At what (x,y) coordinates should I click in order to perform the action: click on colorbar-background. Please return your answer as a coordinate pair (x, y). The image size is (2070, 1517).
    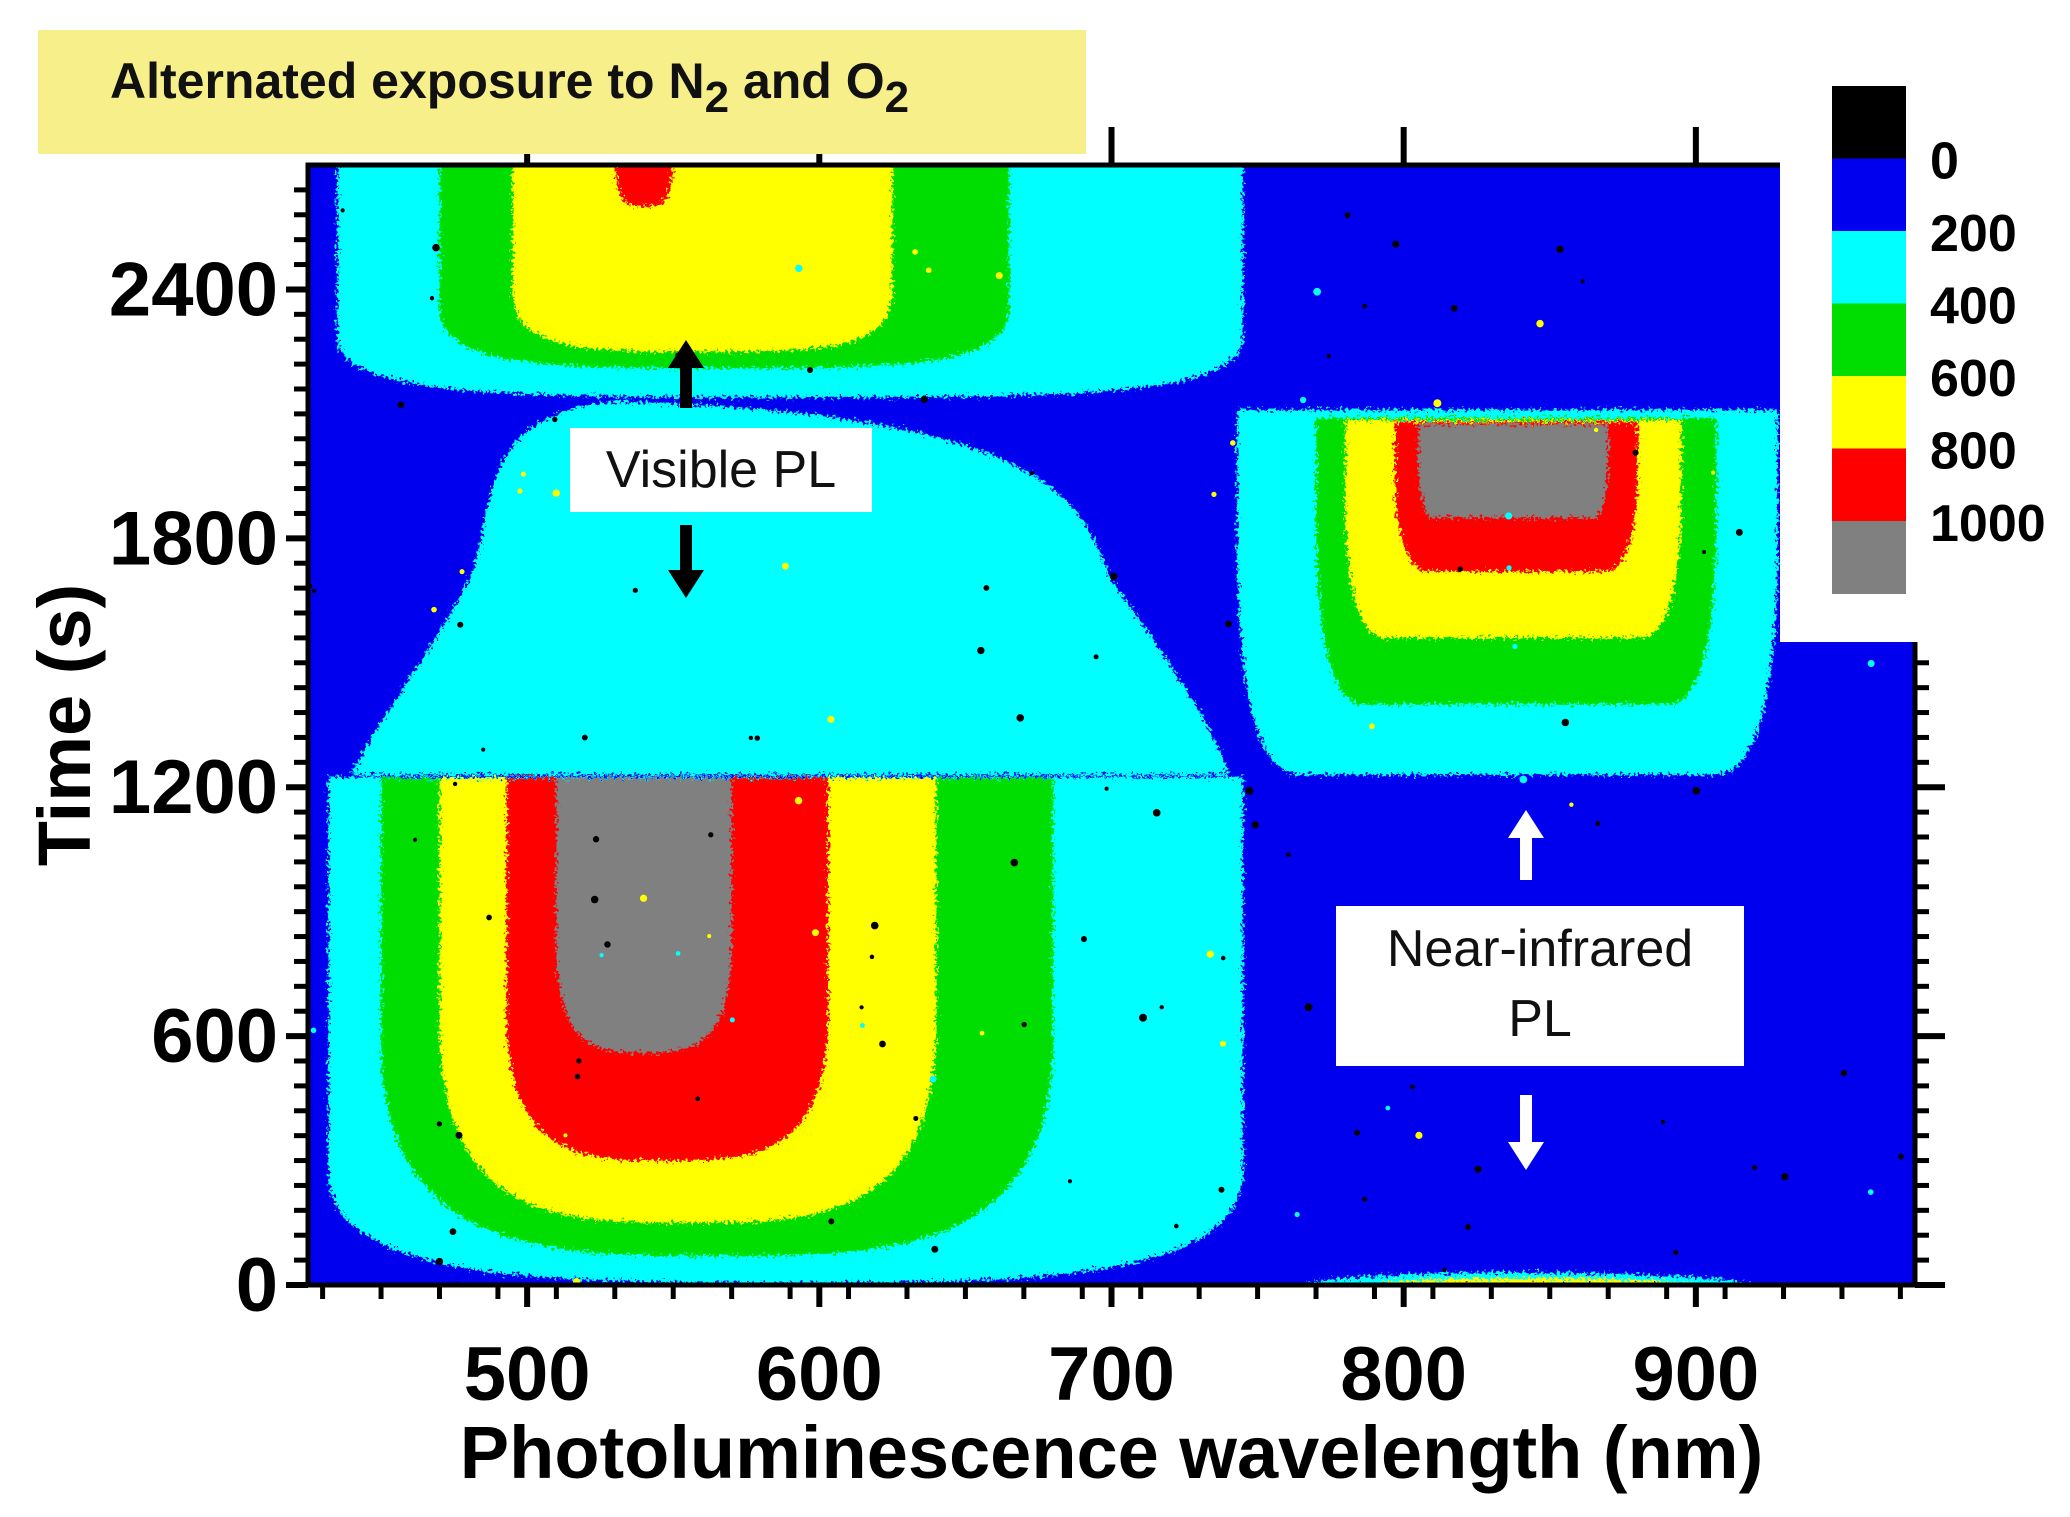
    Looking at the image, I should click on (1925, 361).